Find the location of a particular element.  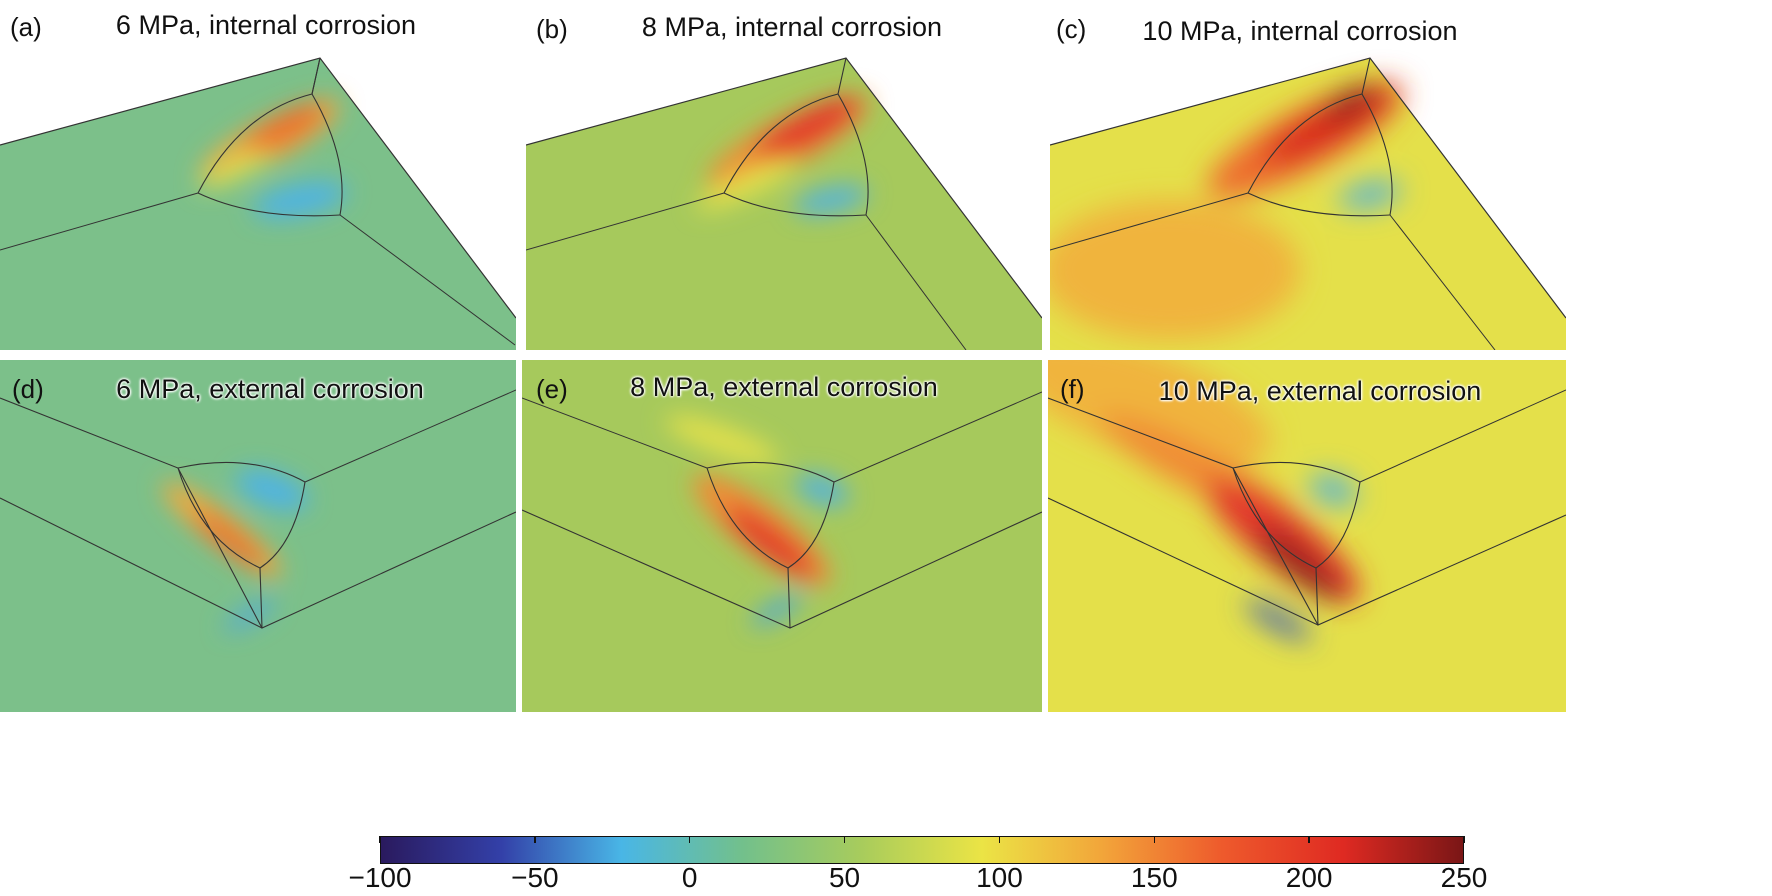

panel-c-label: (c) is located at coordinates (1071, 29).